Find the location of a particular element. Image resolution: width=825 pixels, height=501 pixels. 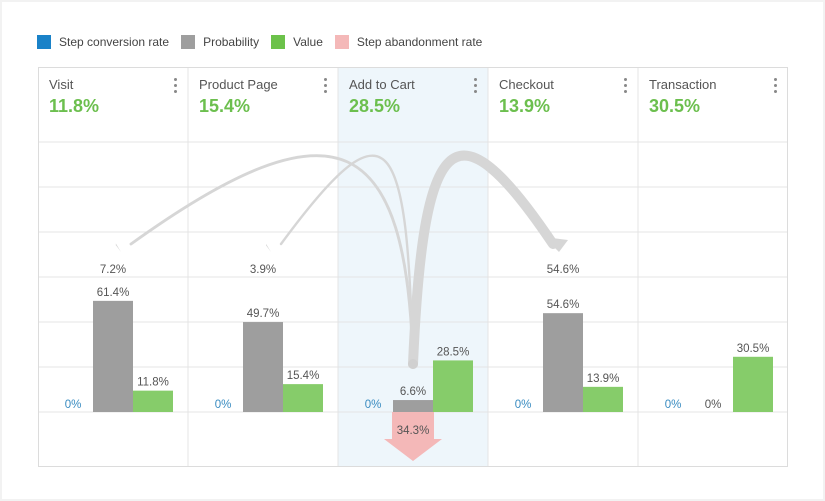

step-name-product-page: Product Page is located at coordinates (238, 84).